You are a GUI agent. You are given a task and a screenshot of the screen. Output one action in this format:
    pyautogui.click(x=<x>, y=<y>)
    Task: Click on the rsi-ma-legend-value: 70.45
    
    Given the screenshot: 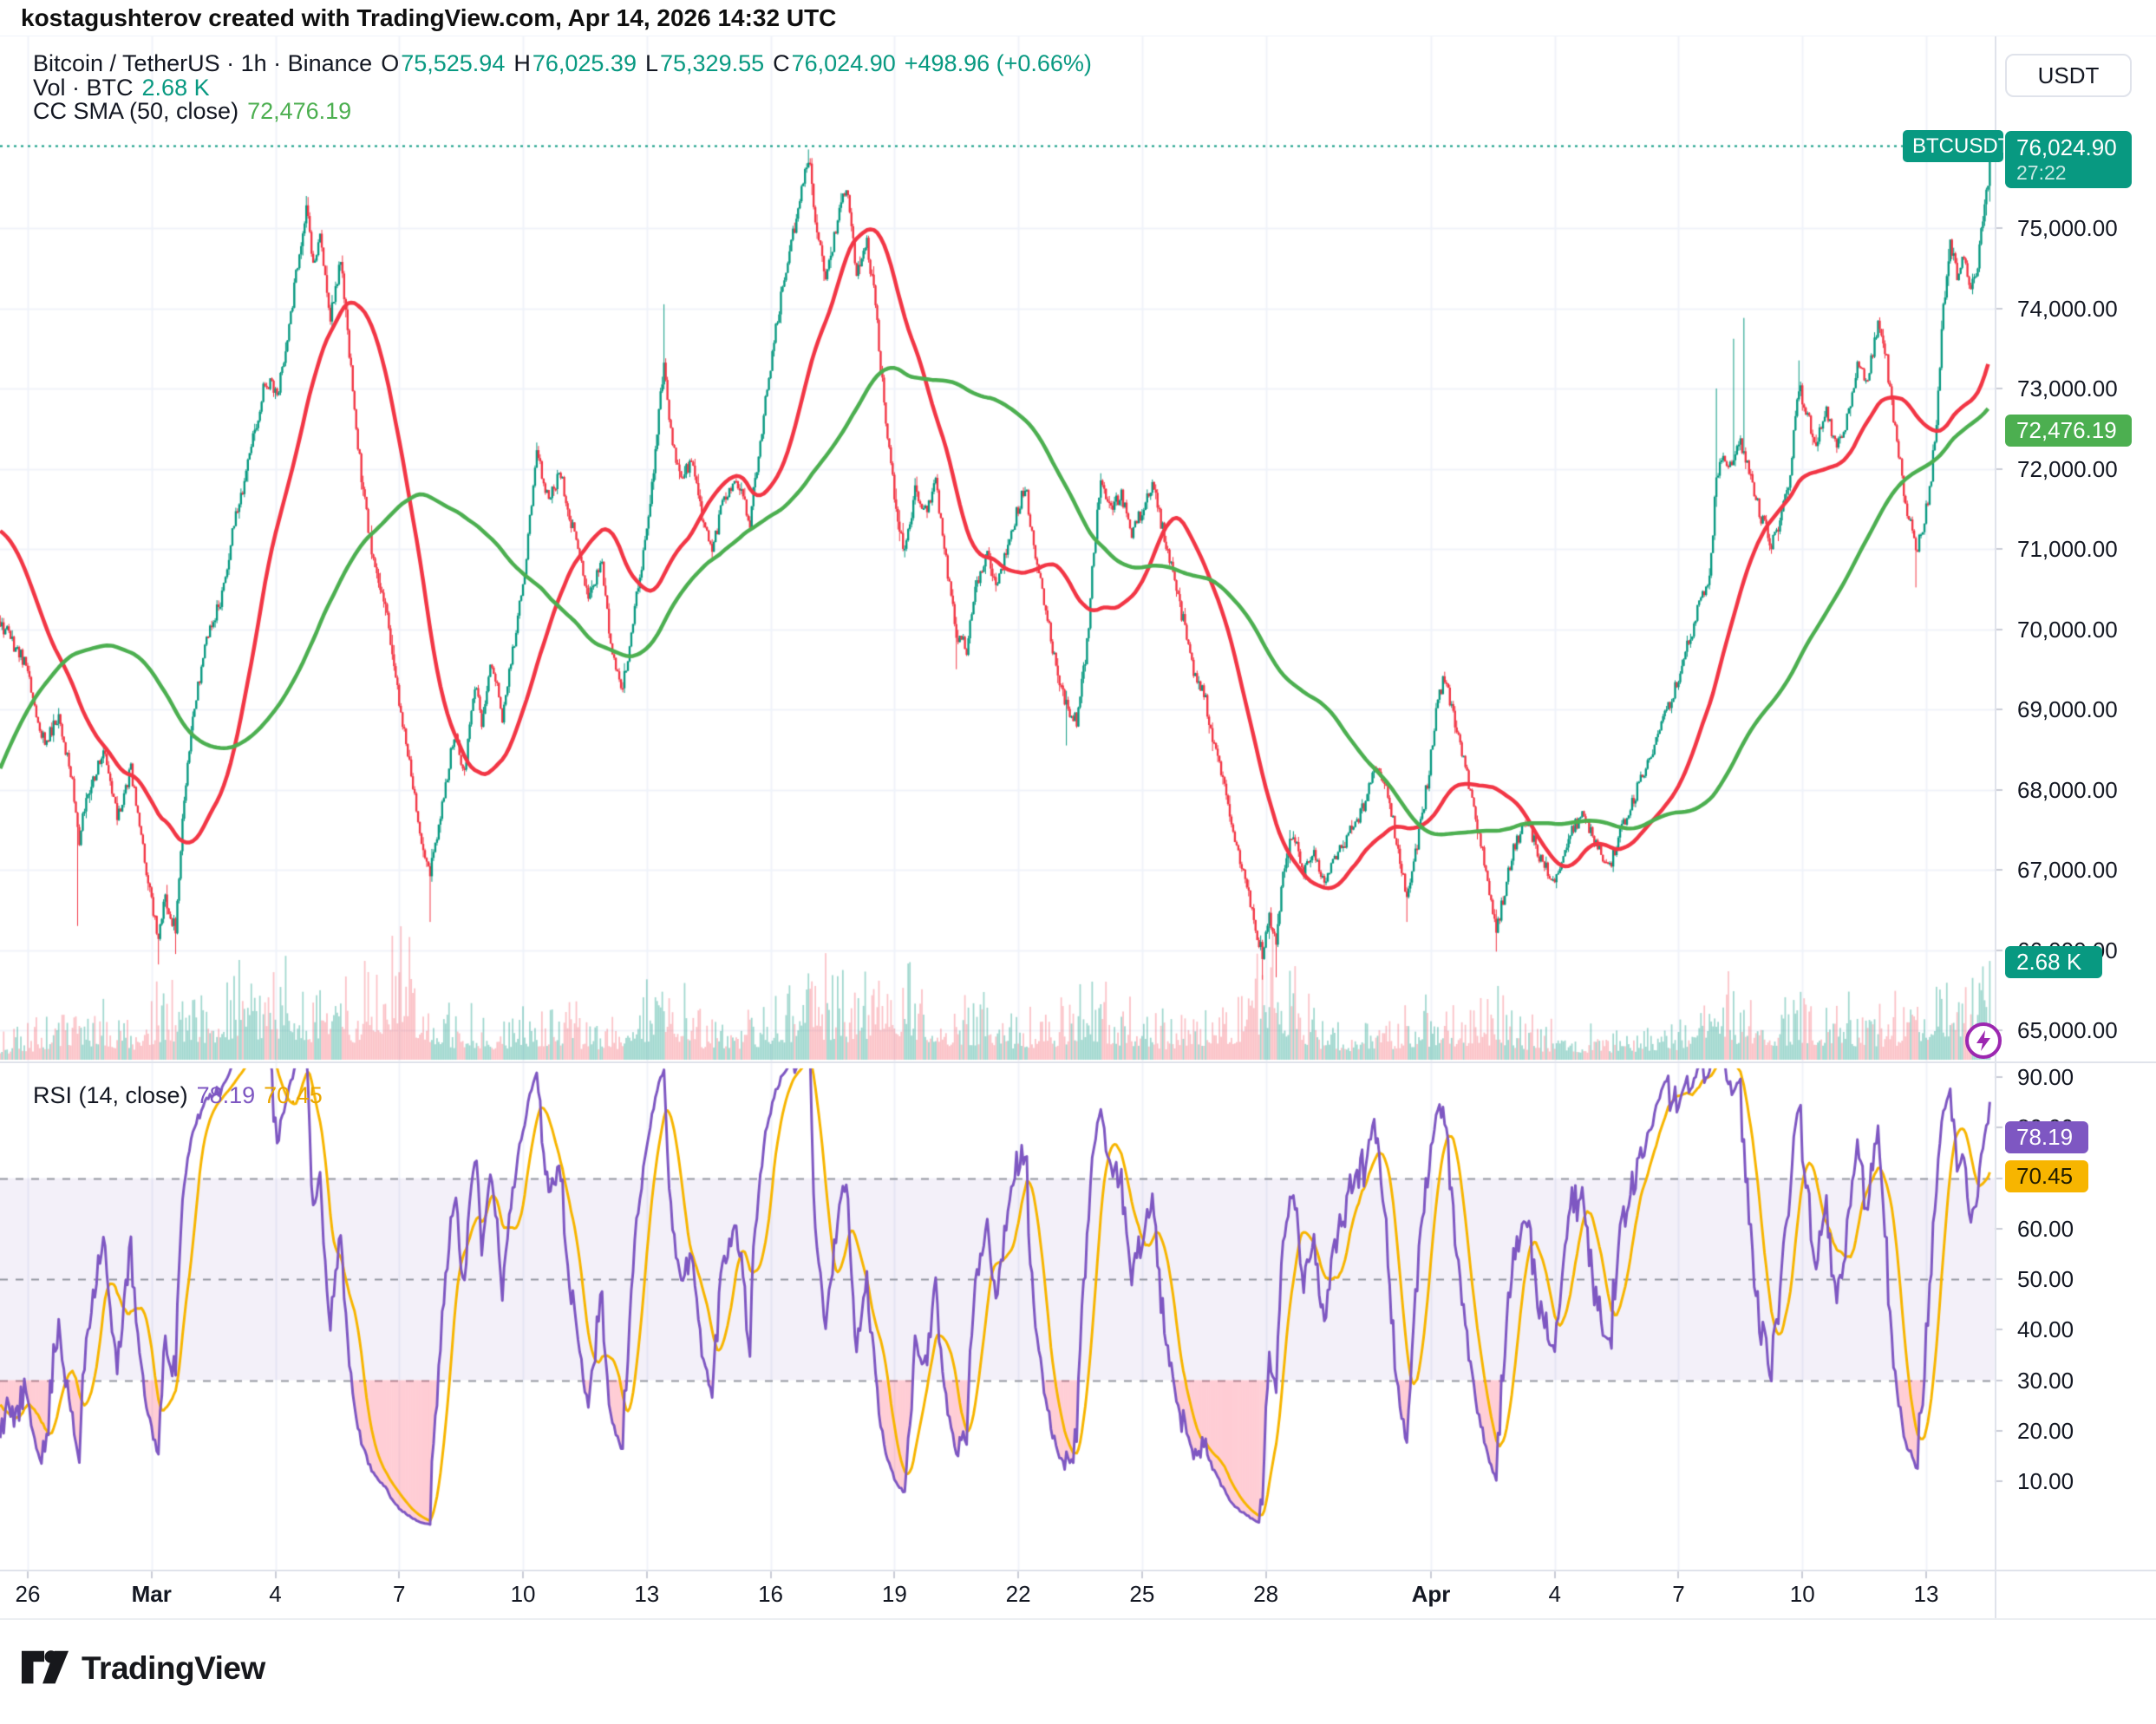 What is the action you would take?
    pyautogui.click(x=293, y=1095)
    